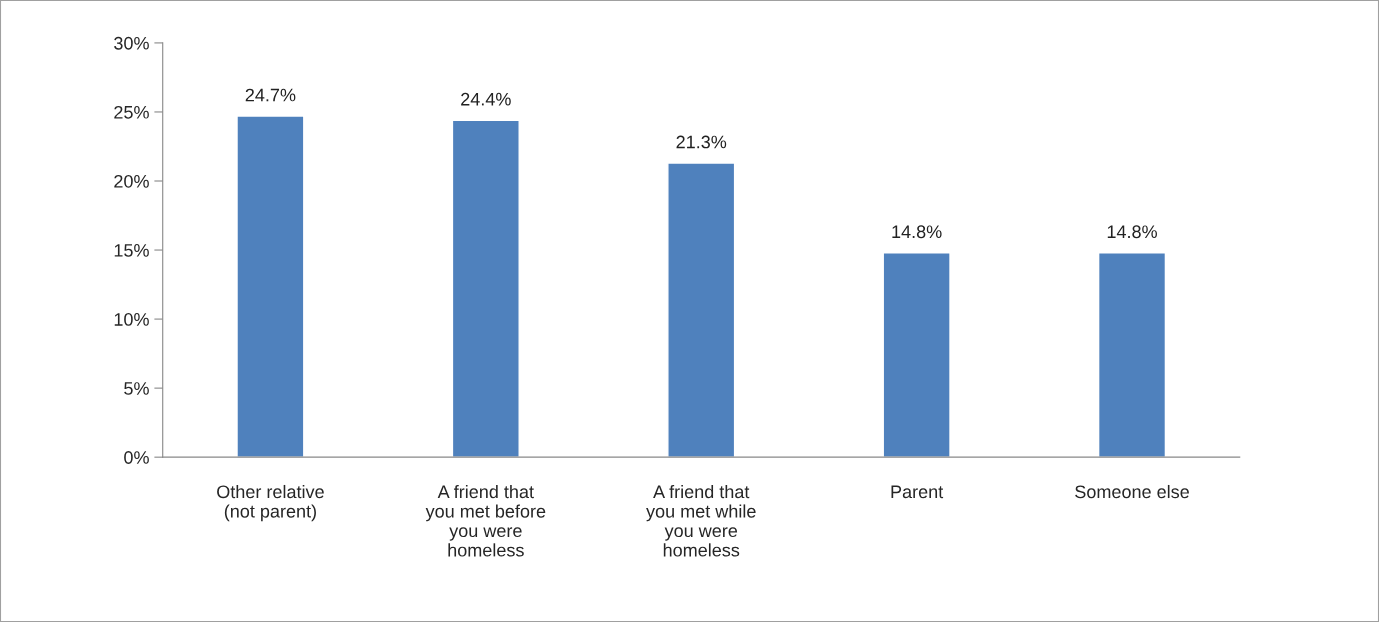 This screenshot has width=1379, height=622. What do you see at coordinates (270, 503) in the screenshot?
I see `x-tick-label: Other relative (not parent)` at bounding box center [270, 503].